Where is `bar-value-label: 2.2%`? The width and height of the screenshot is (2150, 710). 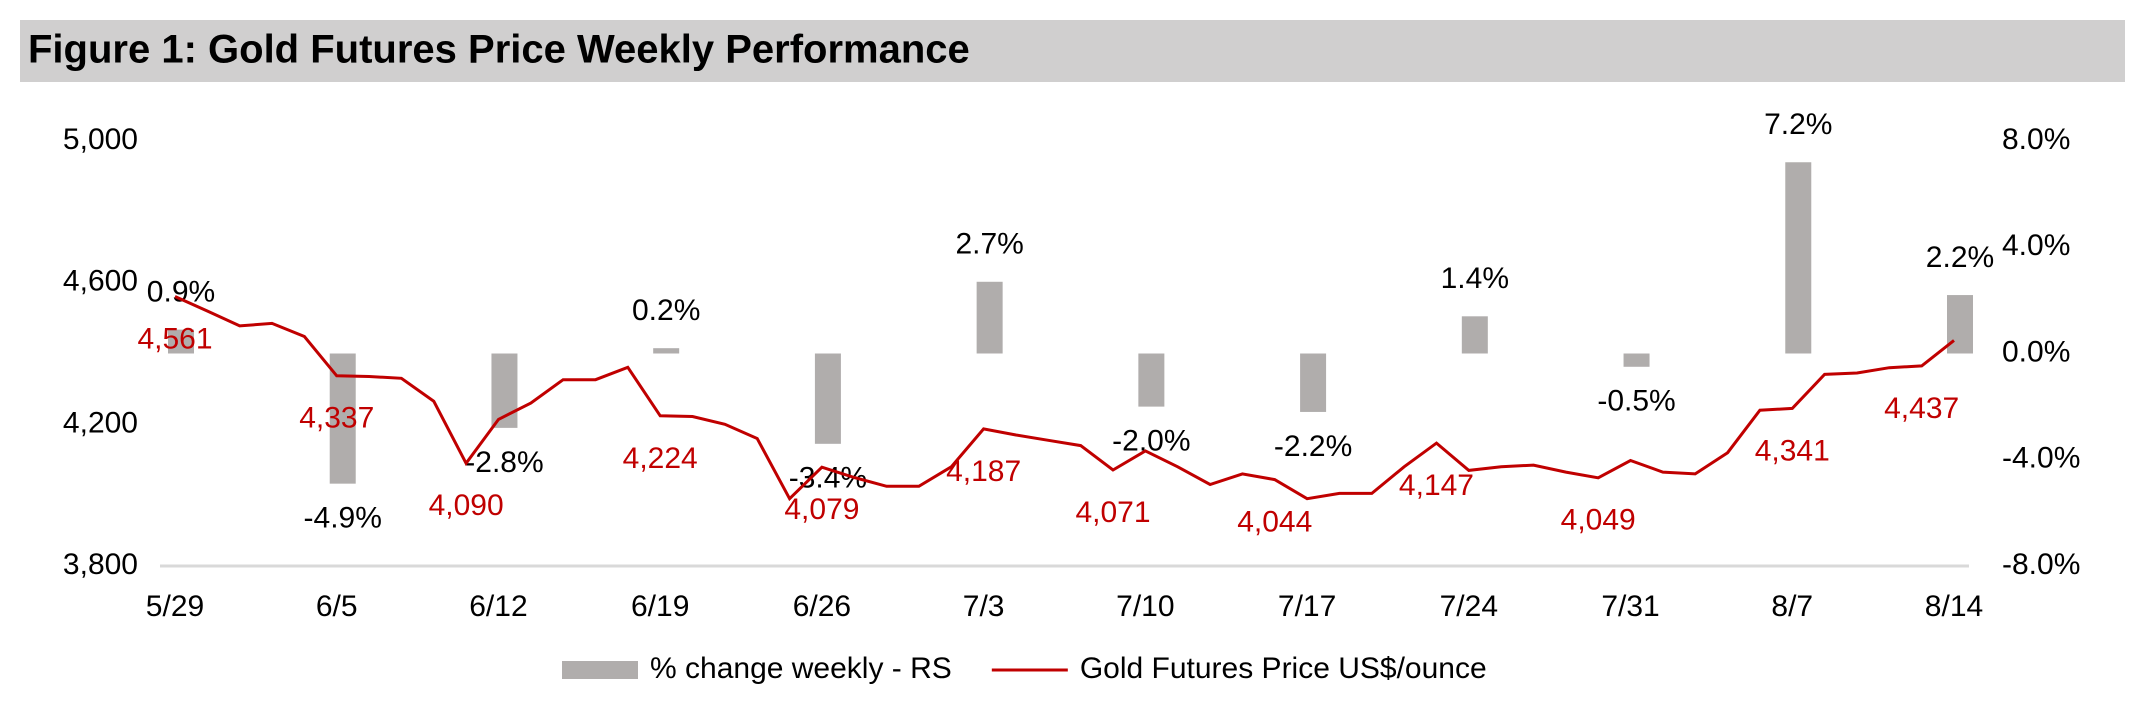
bar-value-label: 2.2% is located at coordinates (1960, 257).